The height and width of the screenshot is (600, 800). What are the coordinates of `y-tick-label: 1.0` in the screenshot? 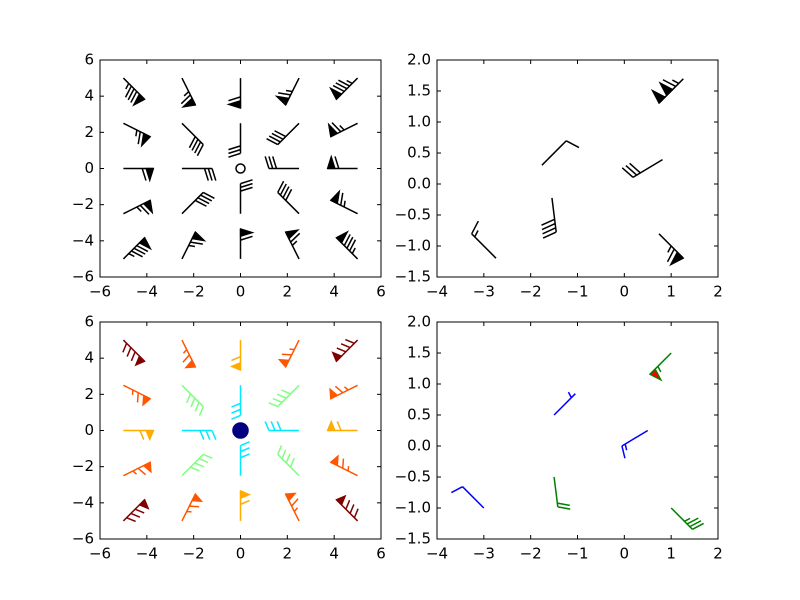 It's located at (419, 122).